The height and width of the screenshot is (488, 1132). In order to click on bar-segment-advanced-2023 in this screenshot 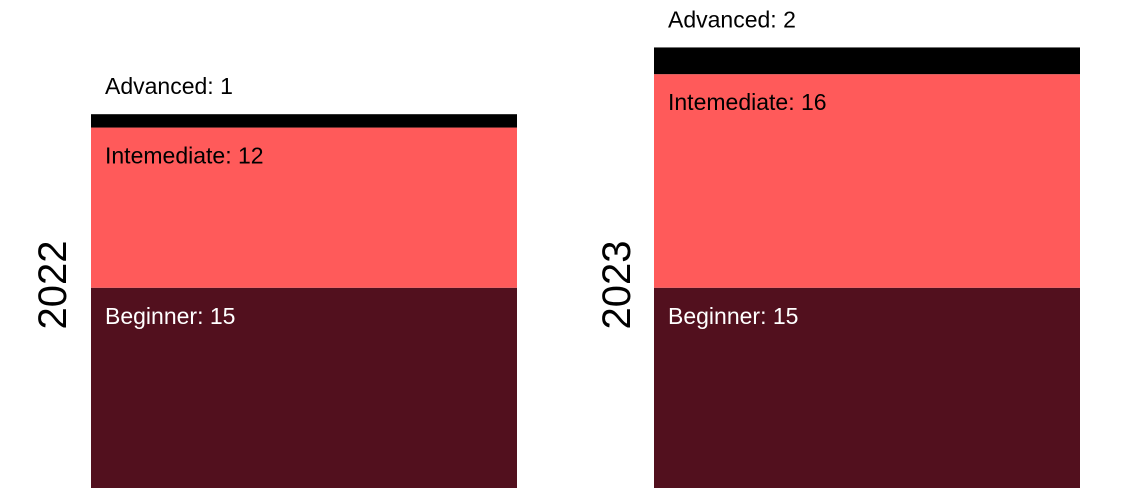, I will do `click(867, 61)`.